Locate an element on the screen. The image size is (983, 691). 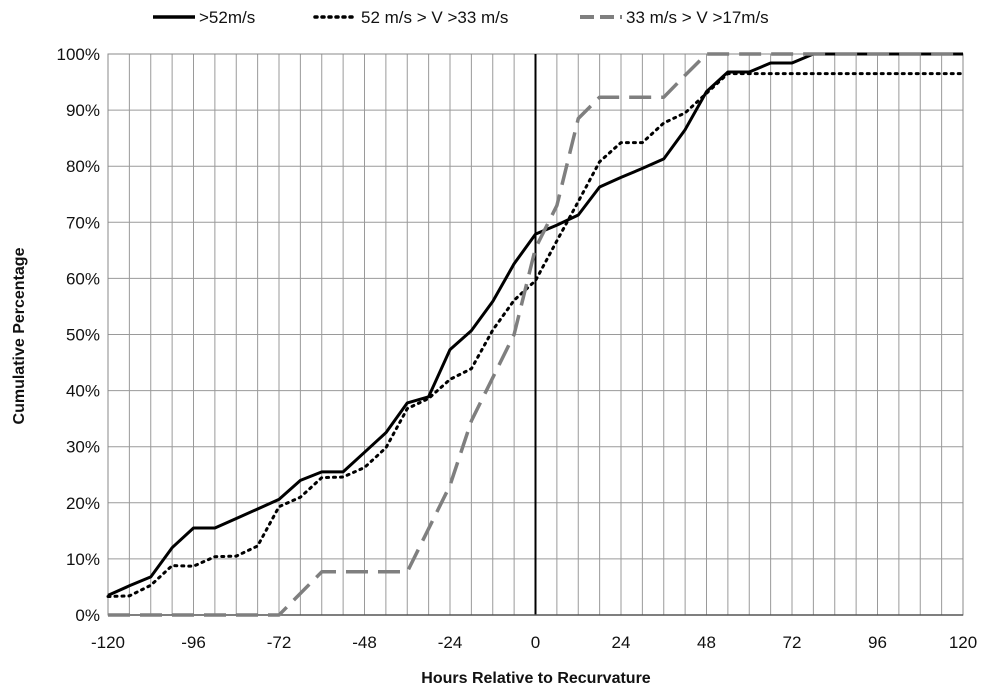
x-tick-label: 120 is located at coordinates (963, 642).